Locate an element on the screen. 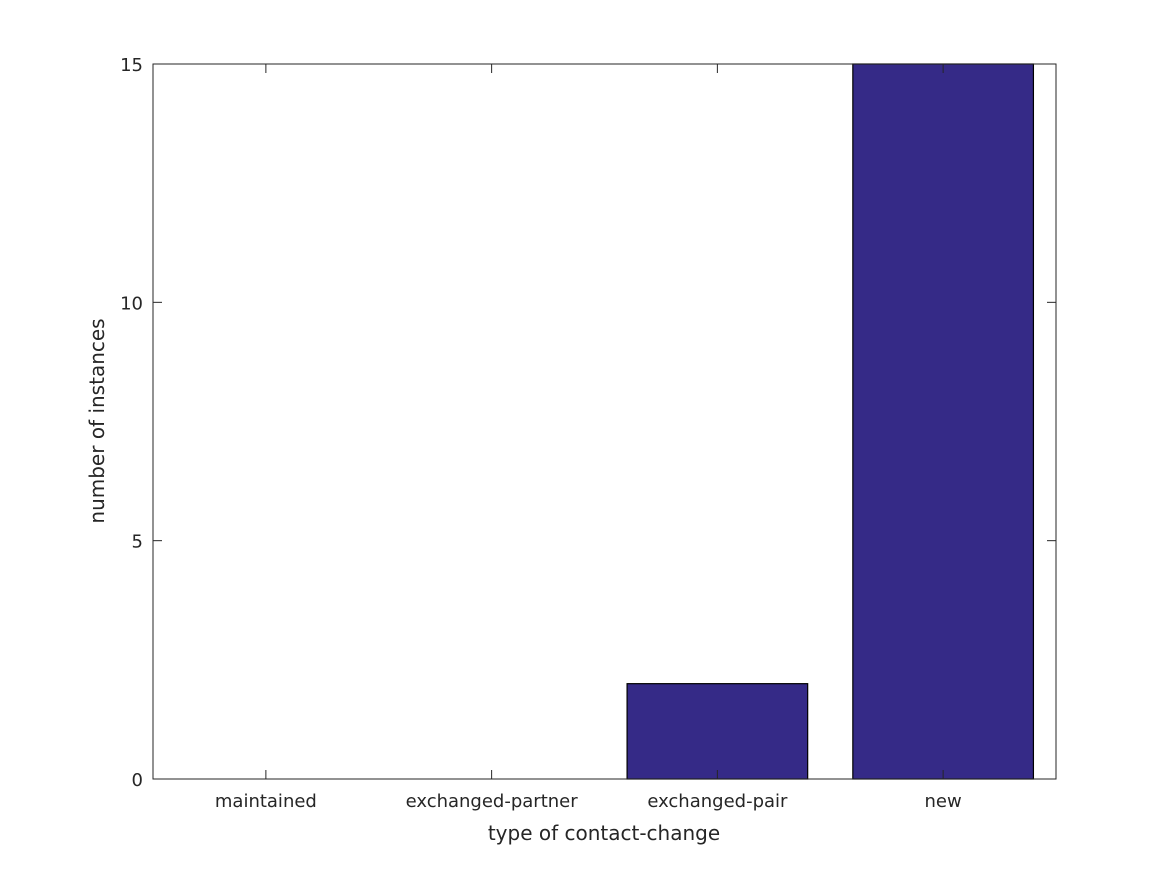 The width and height of the screenshot is (1167, 879). y-tick-label: 15 is located at coordinates (131, 65).